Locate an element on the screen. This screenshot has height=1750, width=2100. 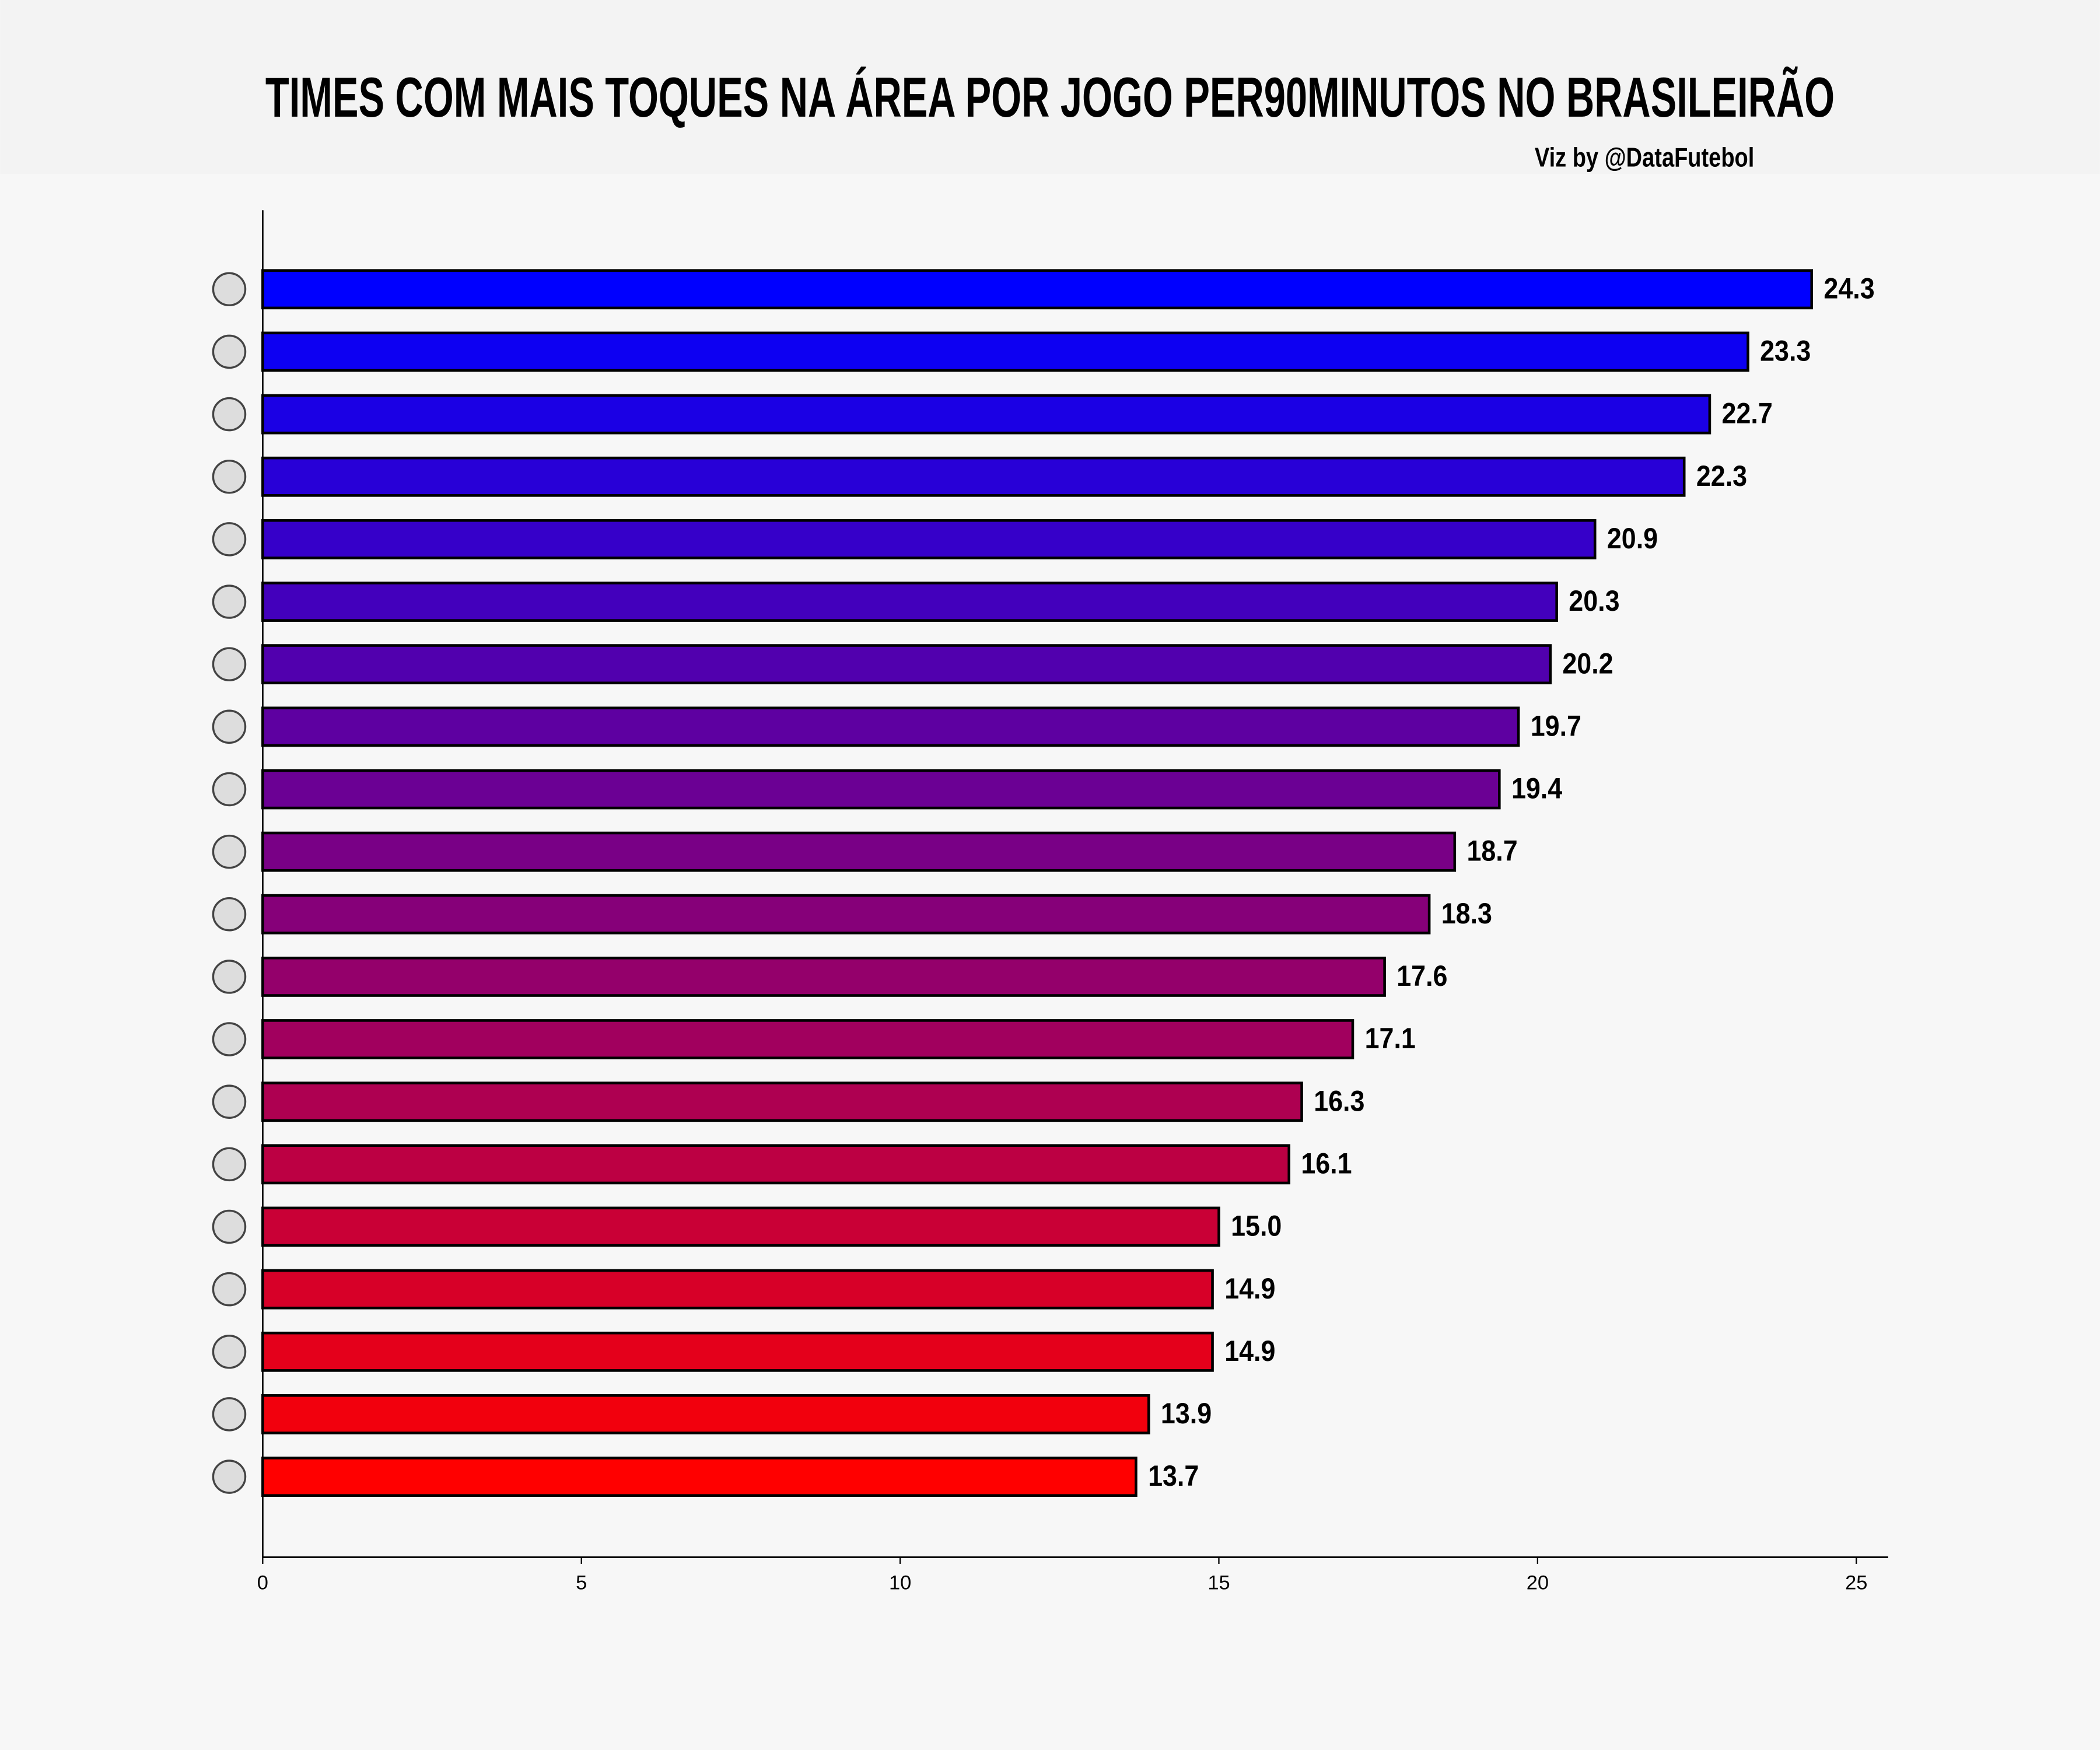
value-label: 23.3 is located at coordinates (1785, 351).